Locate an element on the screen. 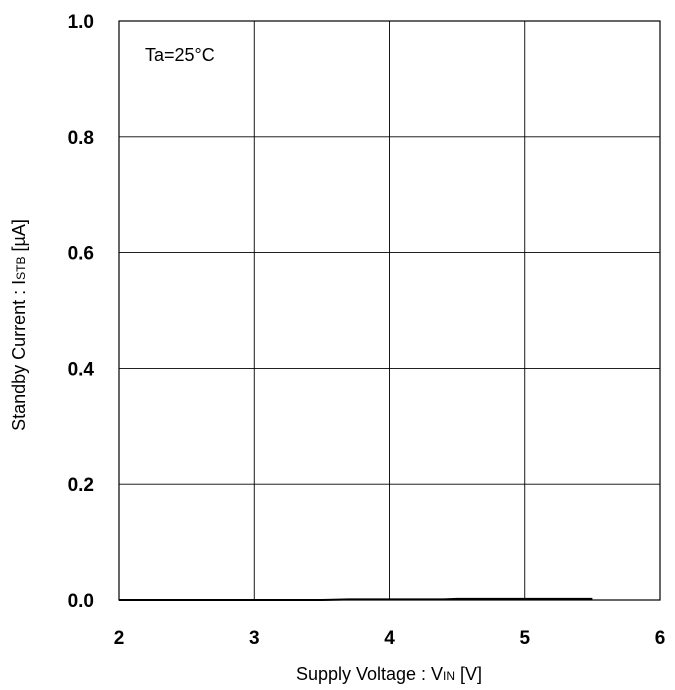 This screenshot has width=675, height=690. x-axis-title-main: Supply Voltage : V is located at coordinates (369, 674).